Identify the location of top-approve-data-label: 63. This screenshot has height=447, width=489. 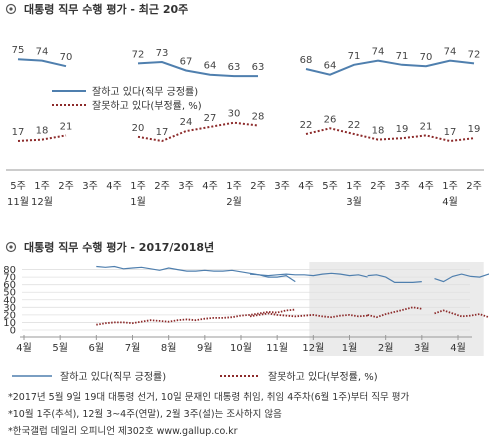
(234, 67).